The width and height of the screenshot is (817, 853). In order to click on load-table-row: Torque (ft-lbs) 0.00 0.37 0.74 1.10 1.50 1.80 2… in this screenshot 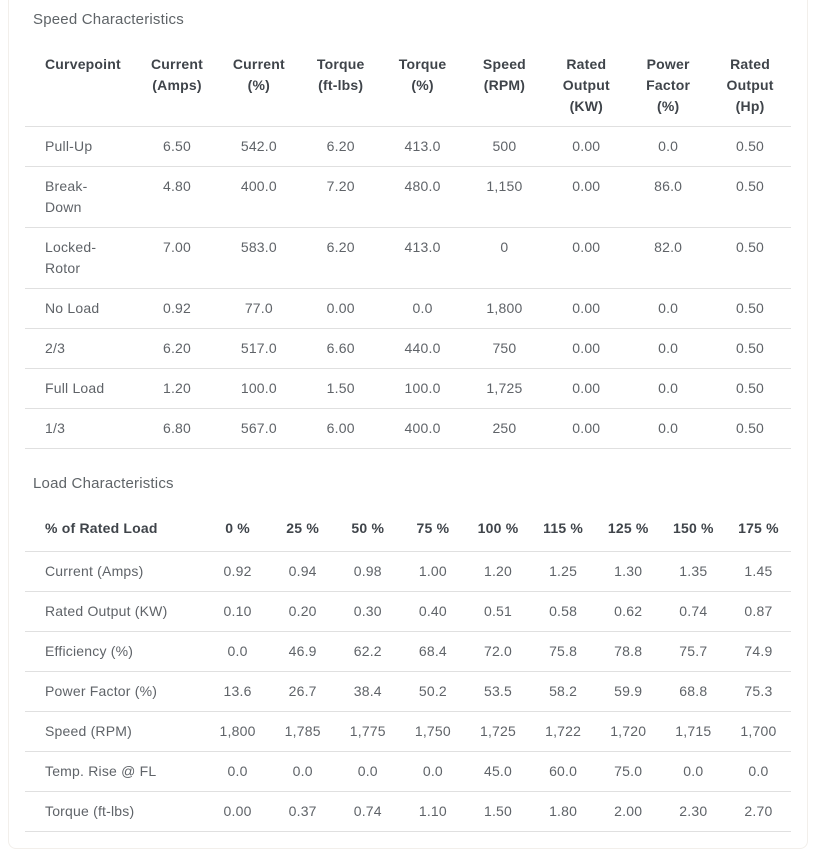, I will do `click(408, 811)`.